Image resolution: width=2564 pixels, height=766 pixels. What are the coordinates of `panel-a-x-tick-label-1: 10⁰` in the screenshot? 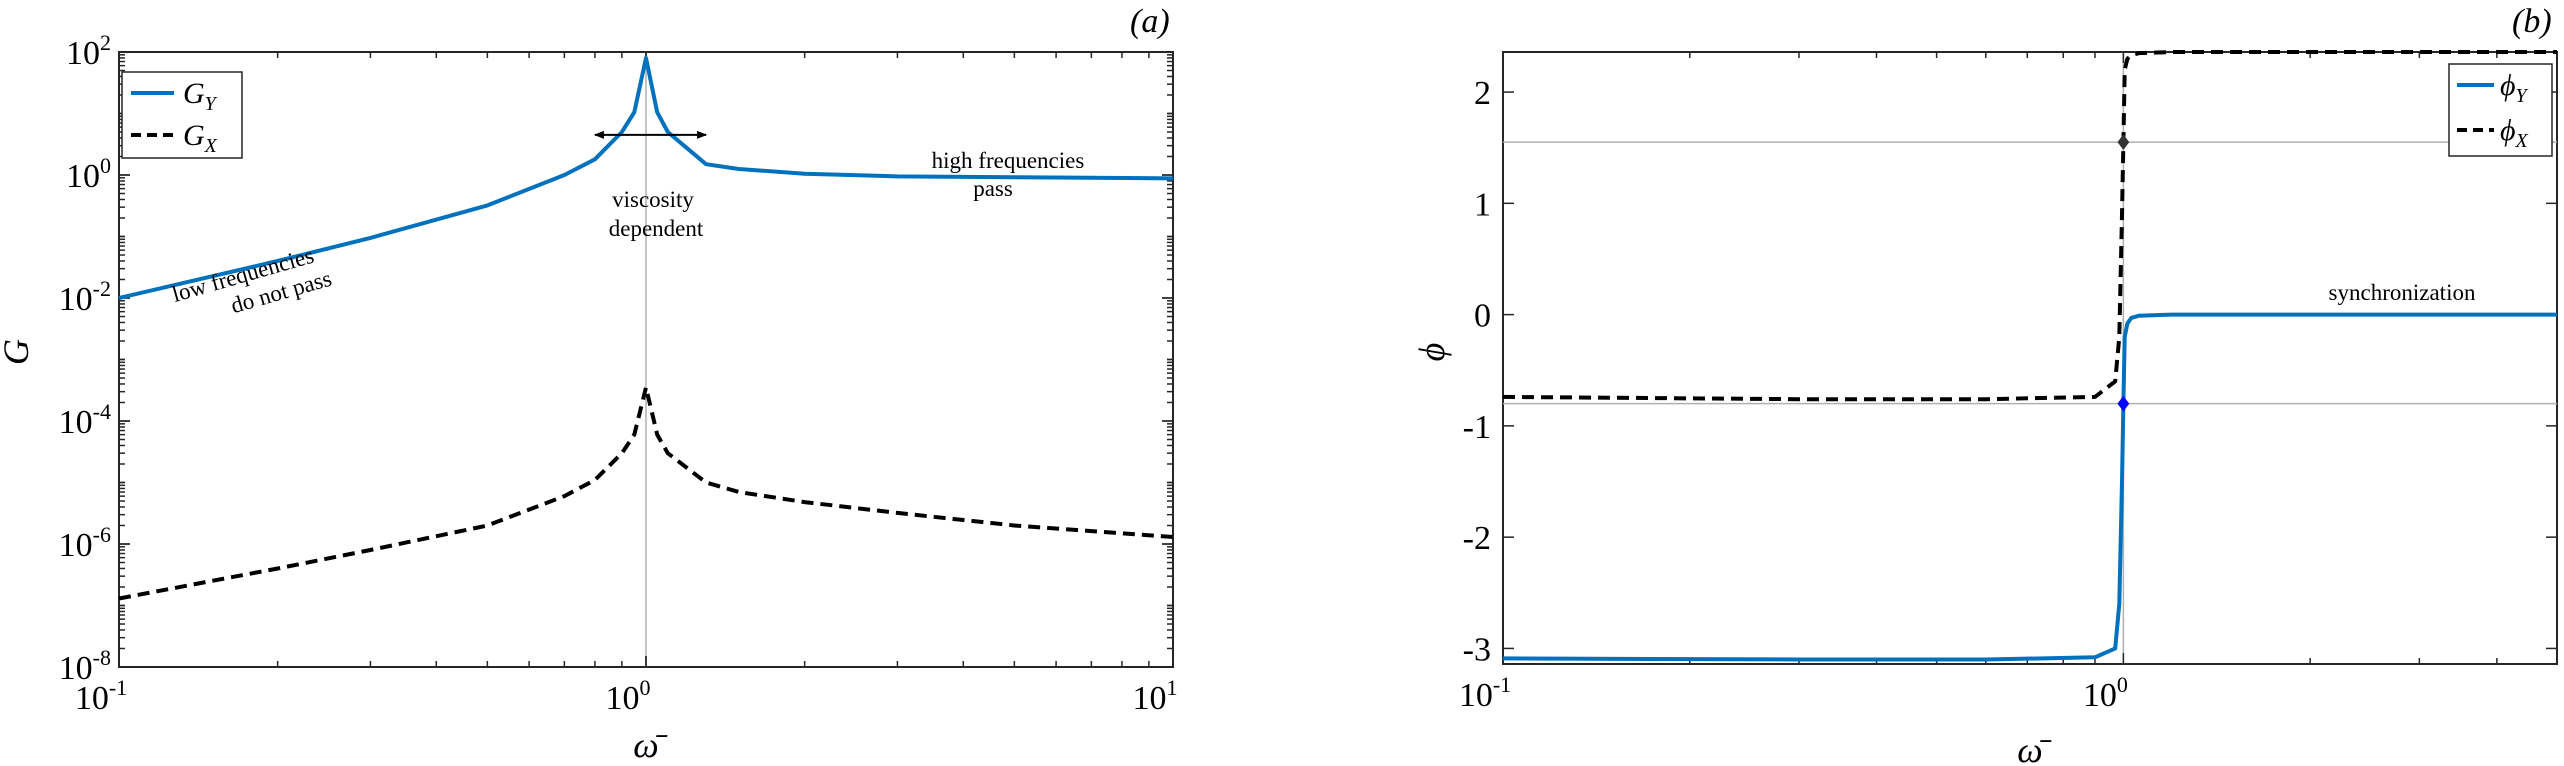 It's located at (628, 696).